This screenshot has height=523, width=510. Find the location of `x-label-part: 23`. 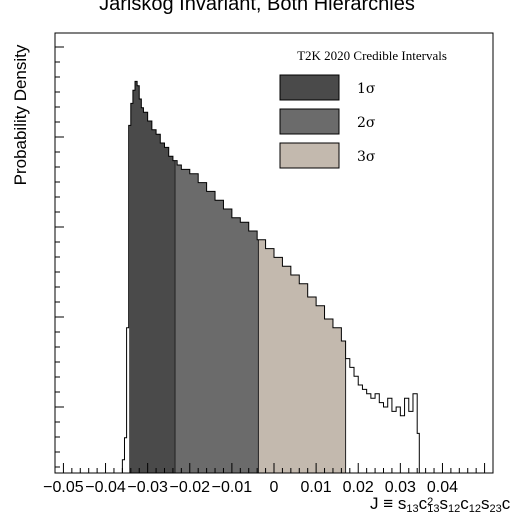

x-label-part: 23 is located at coordinates (496, 509).